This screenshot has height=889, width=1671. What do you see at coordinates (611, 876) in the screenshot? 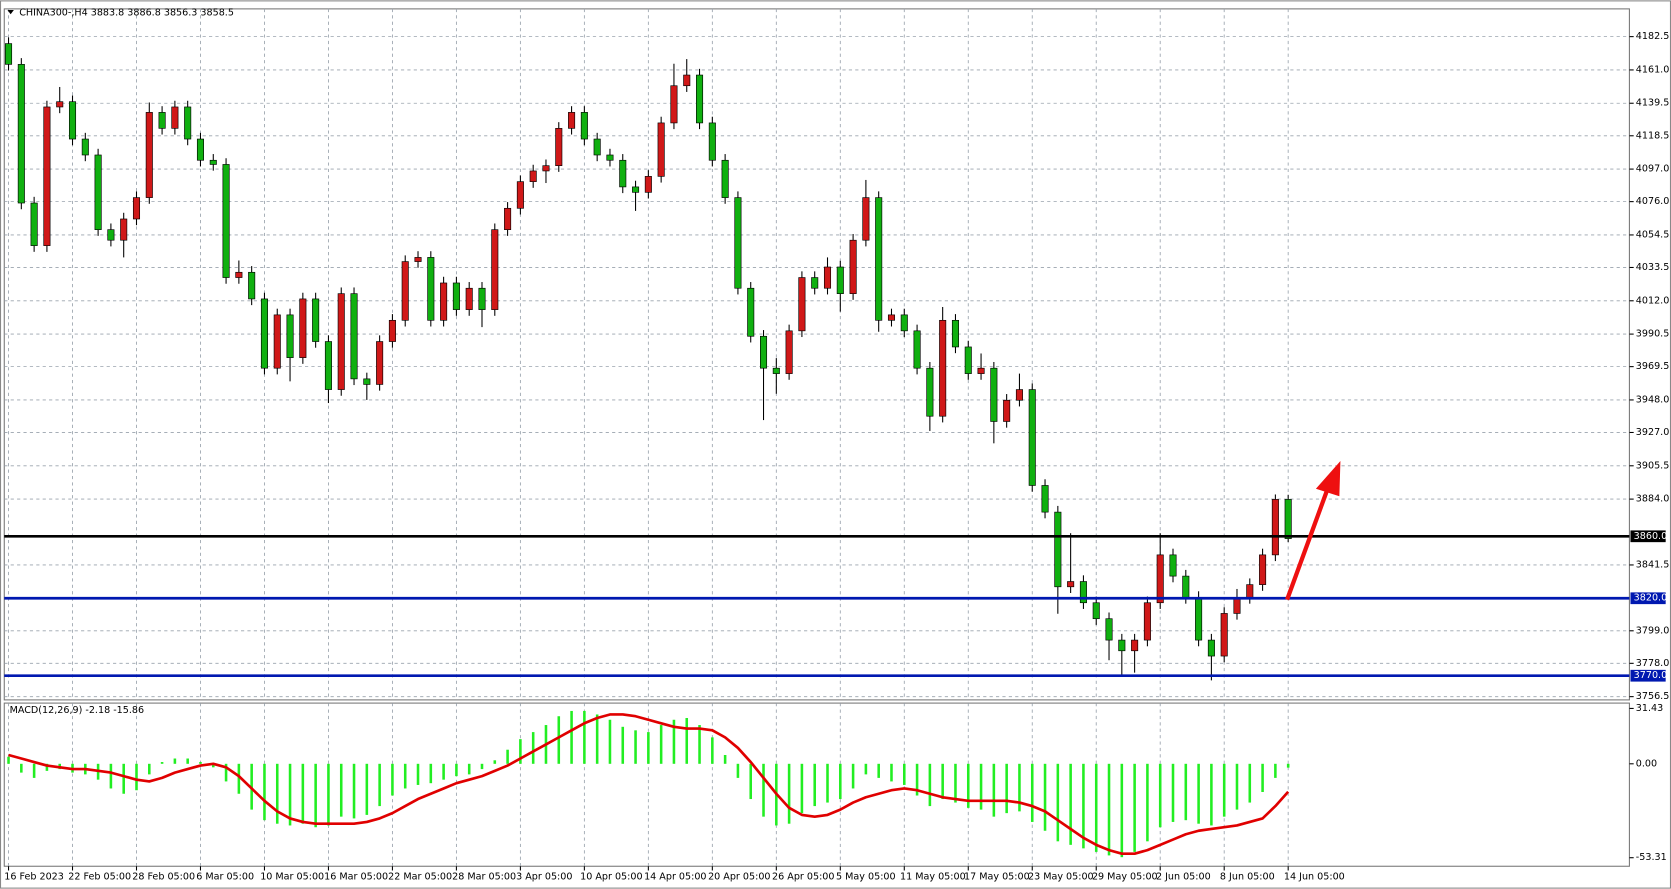
I see `x-tick-label: 10 Apr 05:00` at bounding box center [611, 876].